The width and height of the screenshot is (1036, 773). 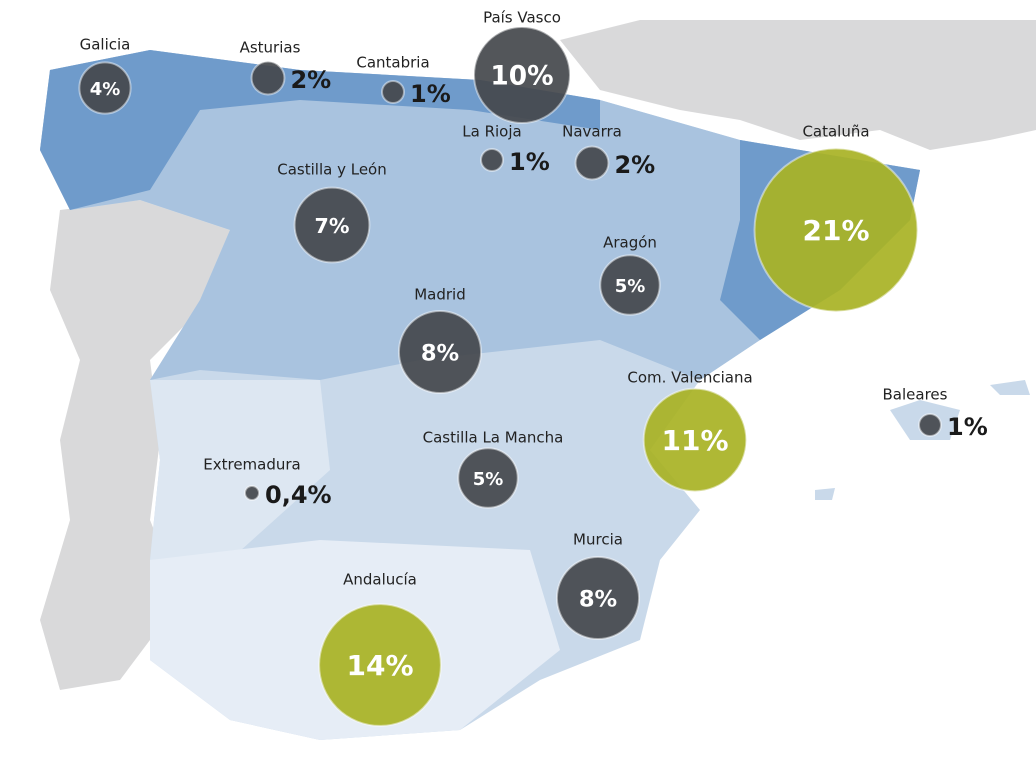 I want to click on value-label: 7%, so click(x=332, y=226).